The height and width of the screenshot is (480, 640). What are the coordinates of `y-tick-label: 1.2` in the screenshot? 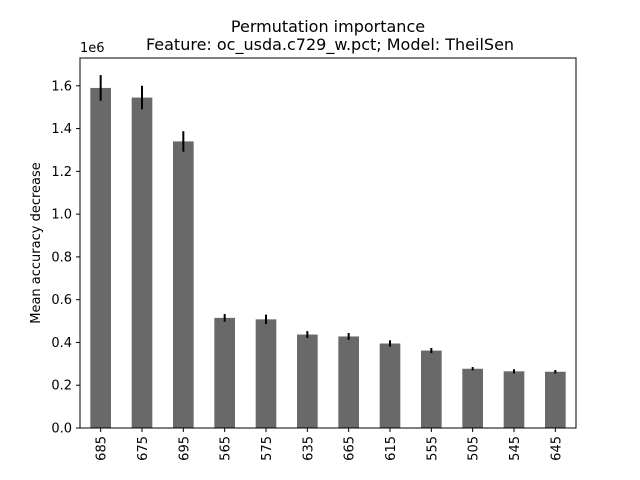 It's located at (61, 172).